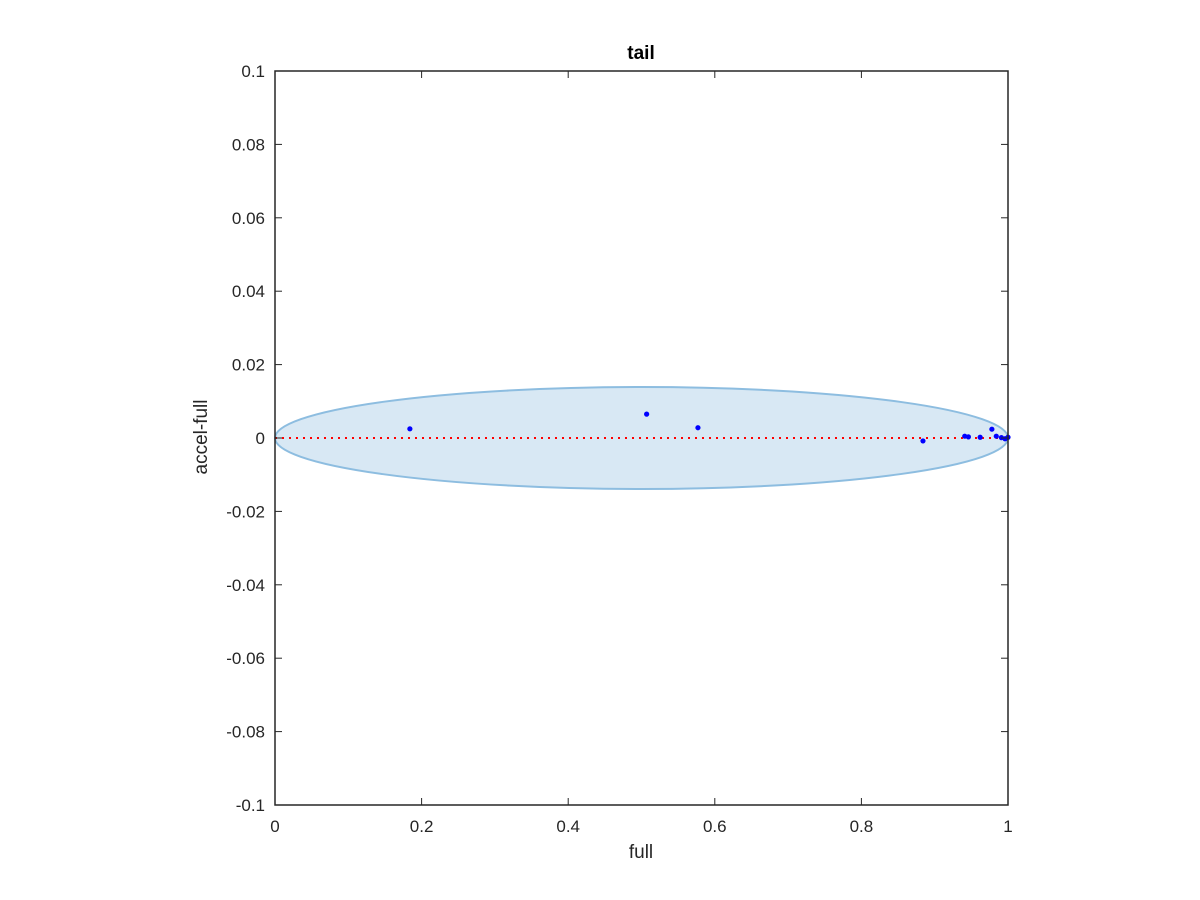 This screenshot has width=1200, height=900. Describe the element at coordinates (248, 144) in the screenshot. I see `y-tick-label-9: 0.08` at that location.